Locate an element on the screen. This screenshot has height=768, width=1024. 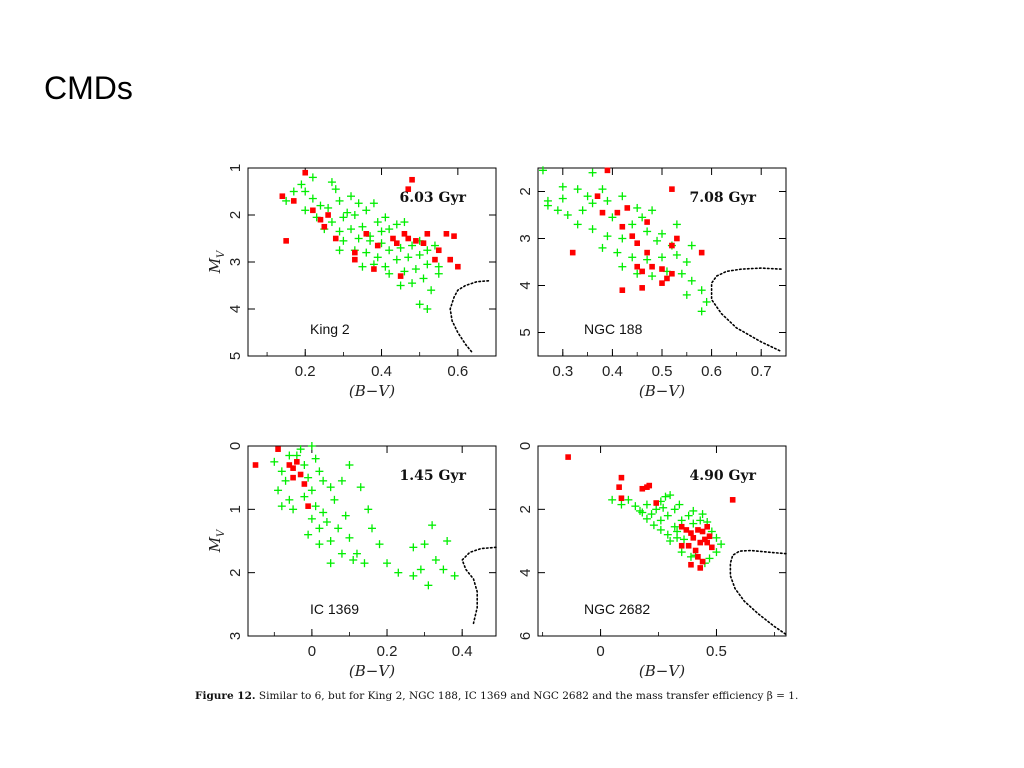
y-tick-label: 4 is located at coordinates (525, 285).